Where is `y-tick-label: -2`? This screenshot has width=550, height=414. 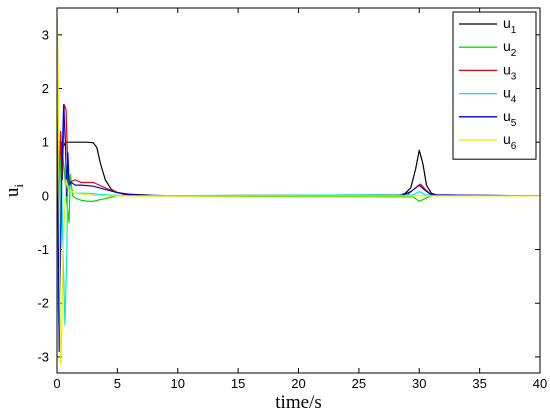 y-tick-label: -2 is located at coordinates (43, 303).